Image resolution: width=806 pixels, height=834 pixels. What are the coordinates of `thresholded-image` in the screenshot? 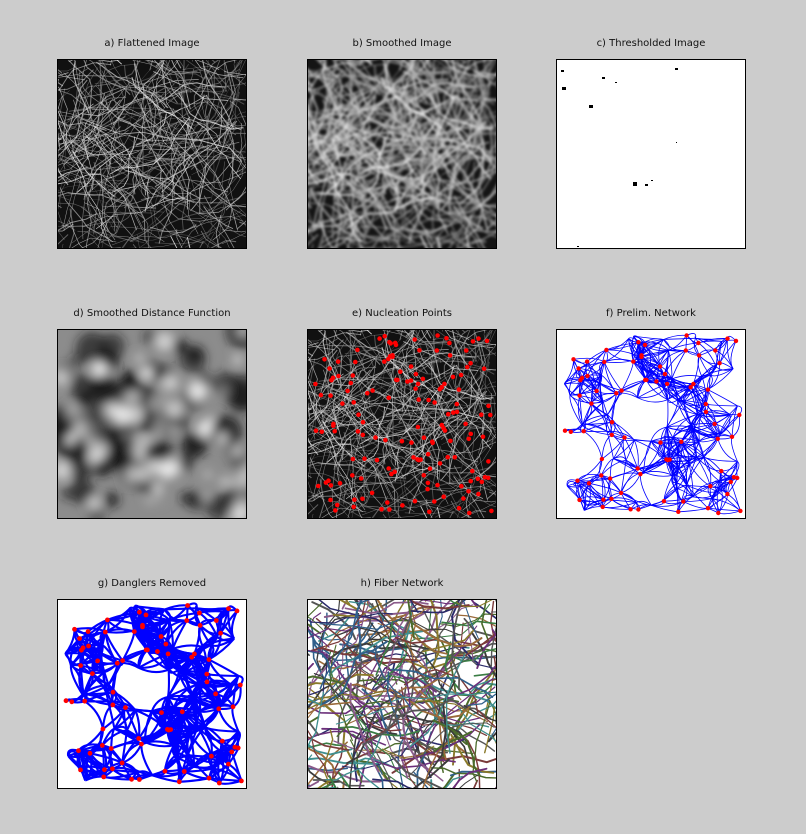 It's located at (651, 154).